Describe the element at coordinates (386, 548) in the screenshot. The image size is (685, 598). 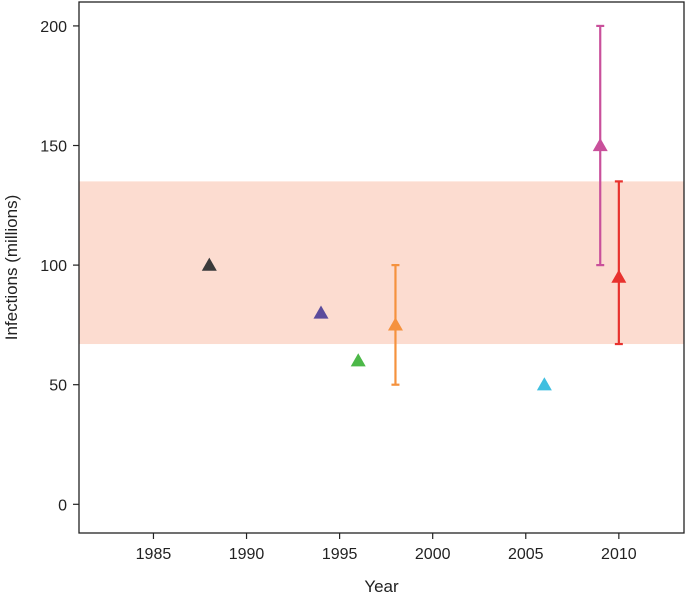
I see `x-axis-ticks: 1985 1990 1995 2000 2005 2010` at that location.